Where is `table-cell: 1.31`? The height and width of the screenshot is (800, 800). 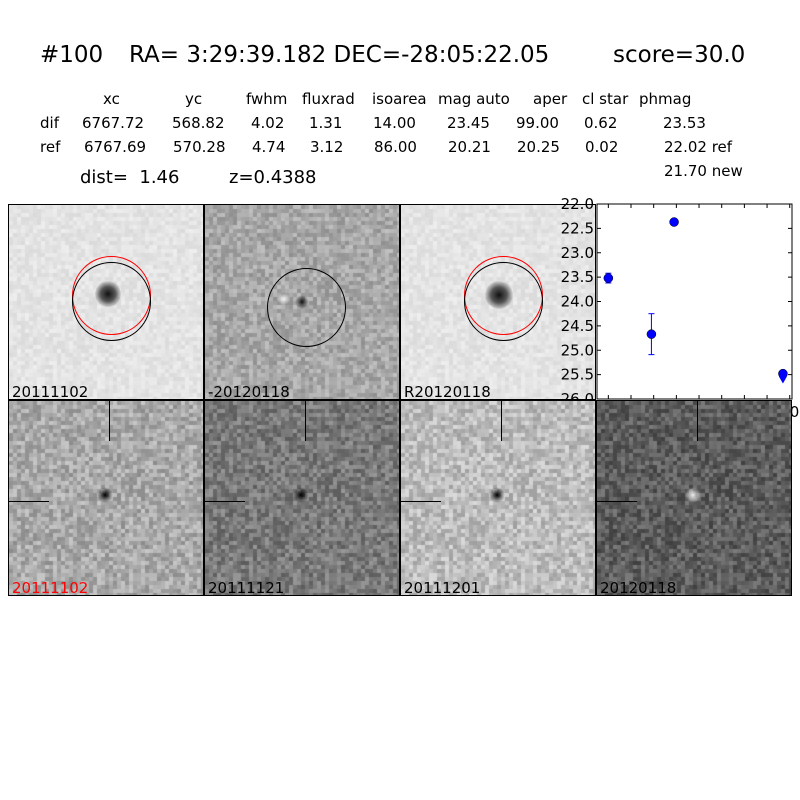
table-cell: 1.31 is located at coordinates (326, 123).